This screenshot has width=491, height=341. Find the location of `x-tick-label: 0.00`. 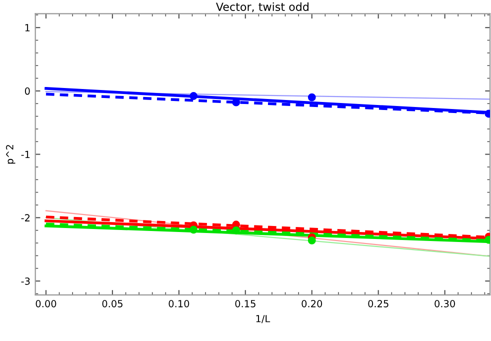

x-tick-label: 0.00 is located at coordinates (46, 304).